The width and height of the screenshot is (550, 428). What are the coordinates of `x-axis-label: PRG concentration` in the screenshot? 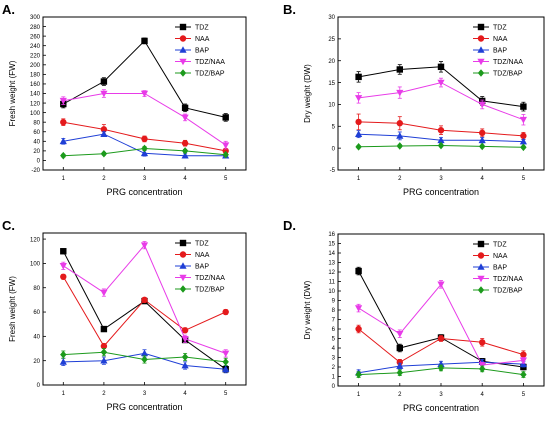 It's located at (441, 408).